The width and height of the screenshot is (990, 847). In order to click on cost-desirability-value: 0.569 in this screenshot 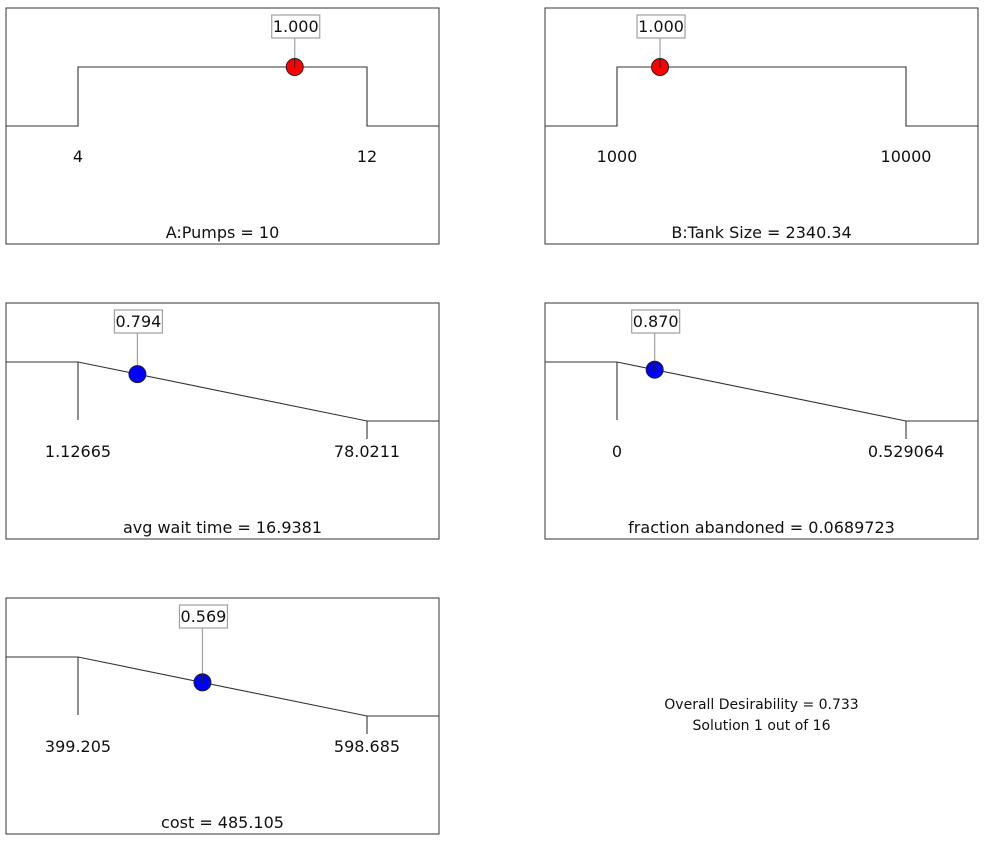, I will do `click(204, 616)`.